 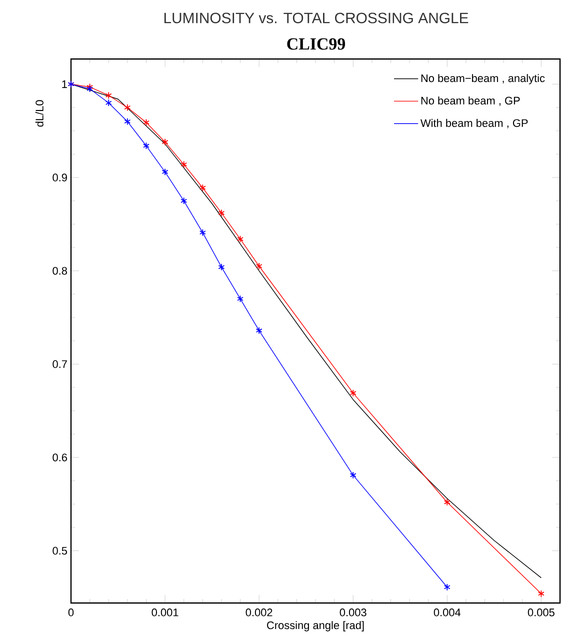 I want to click on y-tick-label: 0.5, so click(x=60, y=550).